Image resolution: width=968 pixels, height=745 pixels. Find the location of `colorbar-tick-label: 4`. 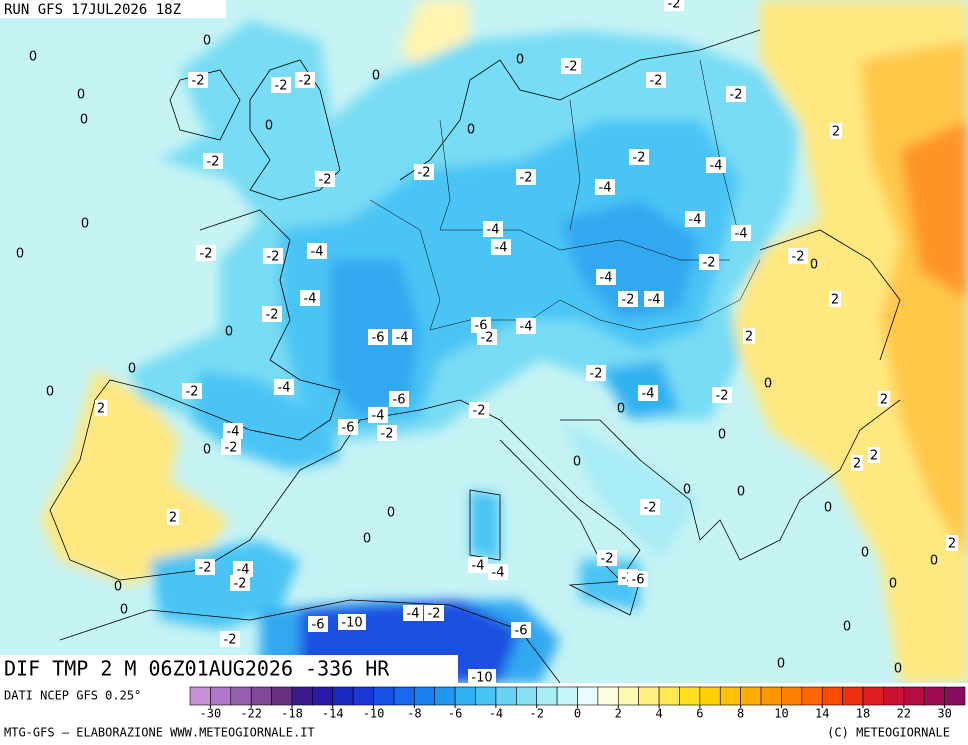

colorbar-tick-label: 4 is located at coordinates (658, 714).